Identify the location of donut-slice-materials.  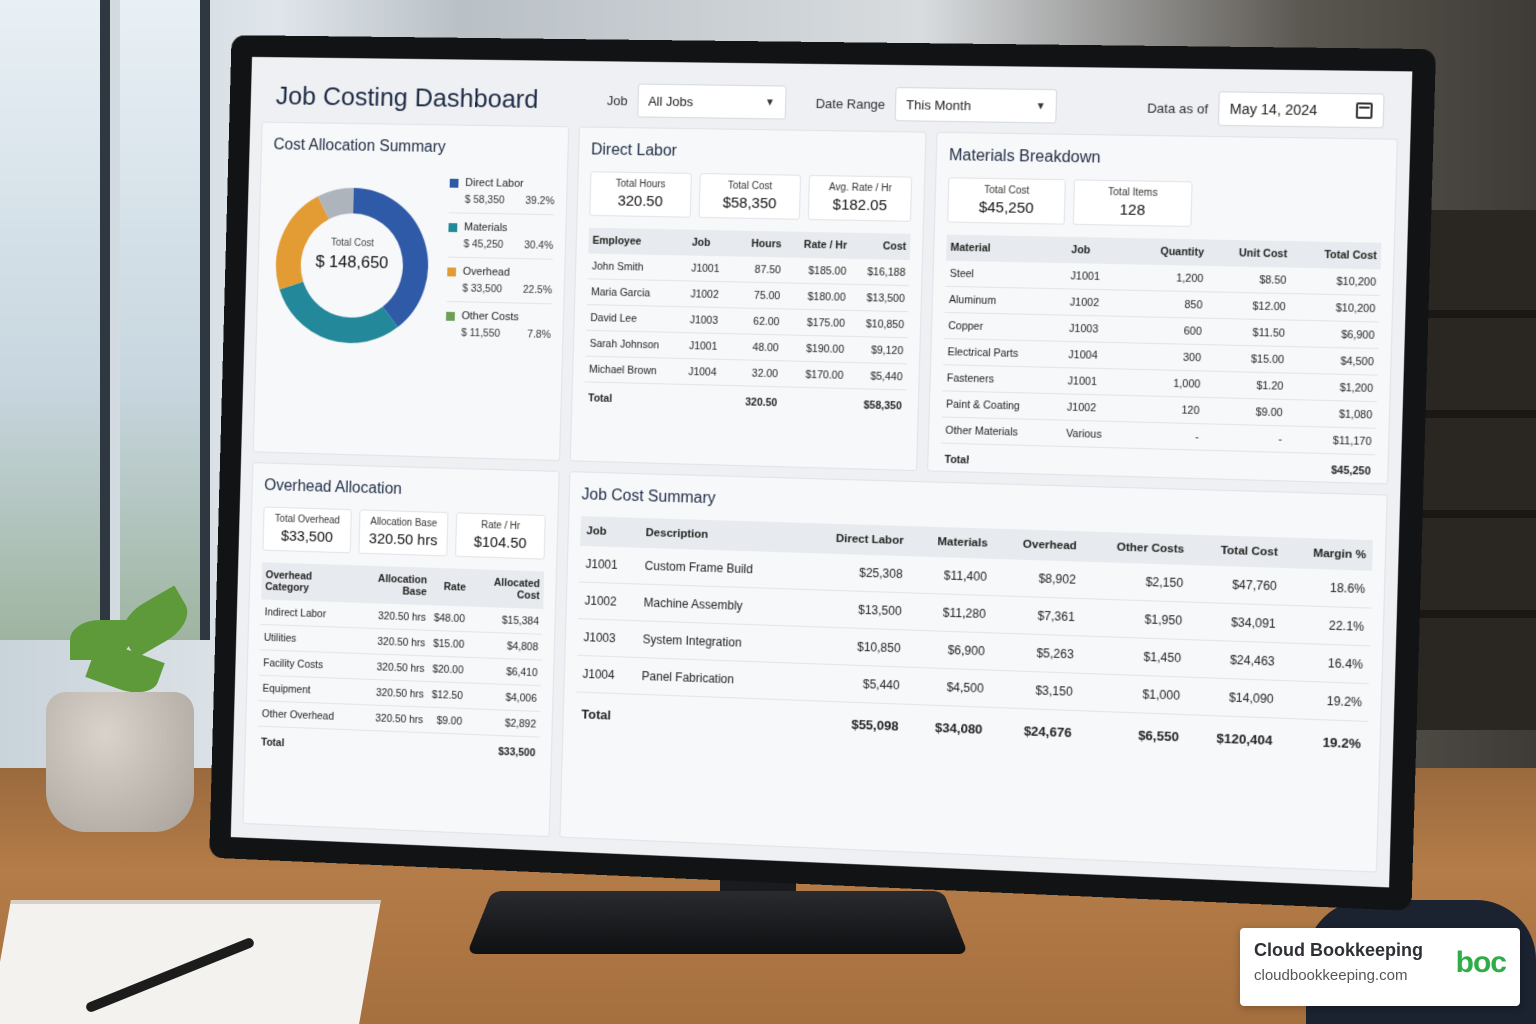
(340, 309).